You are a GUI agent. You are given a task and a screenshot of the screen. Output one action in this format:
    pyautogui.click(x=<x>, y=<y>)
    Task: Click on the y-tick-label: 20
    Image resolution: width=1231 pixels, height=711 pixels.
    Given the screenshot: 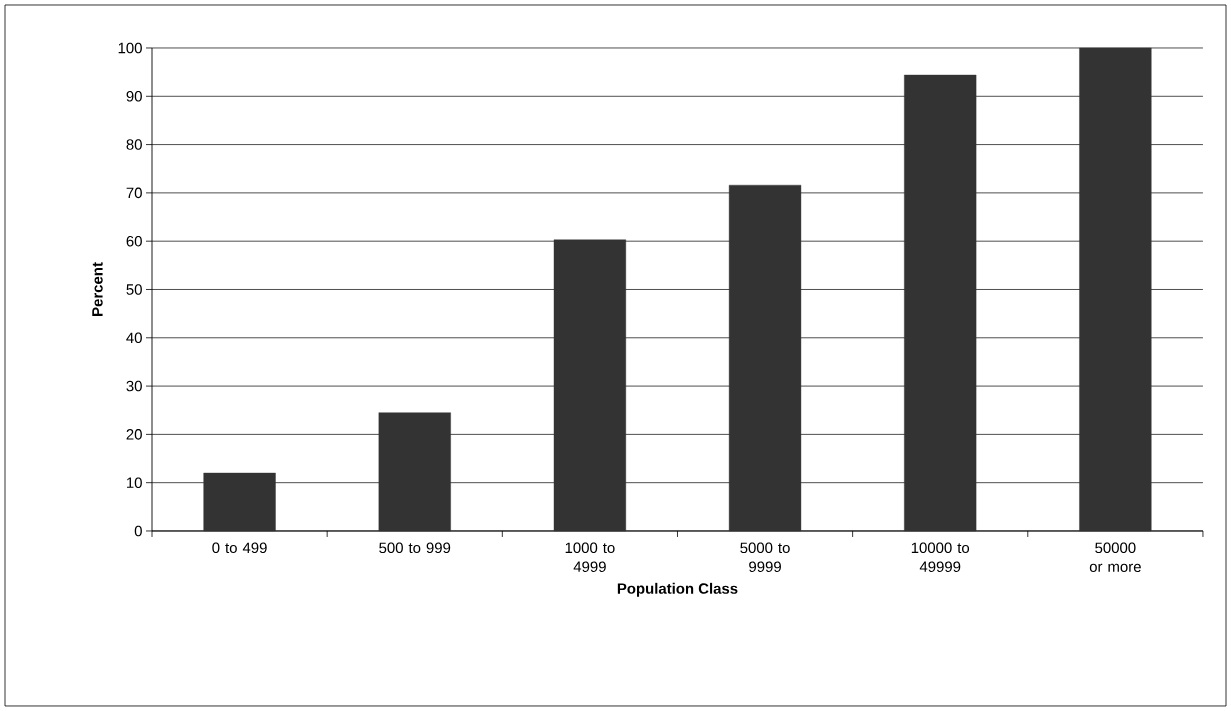 What is the action you would take?
    pyautogui.click(x=134, y=434)
    